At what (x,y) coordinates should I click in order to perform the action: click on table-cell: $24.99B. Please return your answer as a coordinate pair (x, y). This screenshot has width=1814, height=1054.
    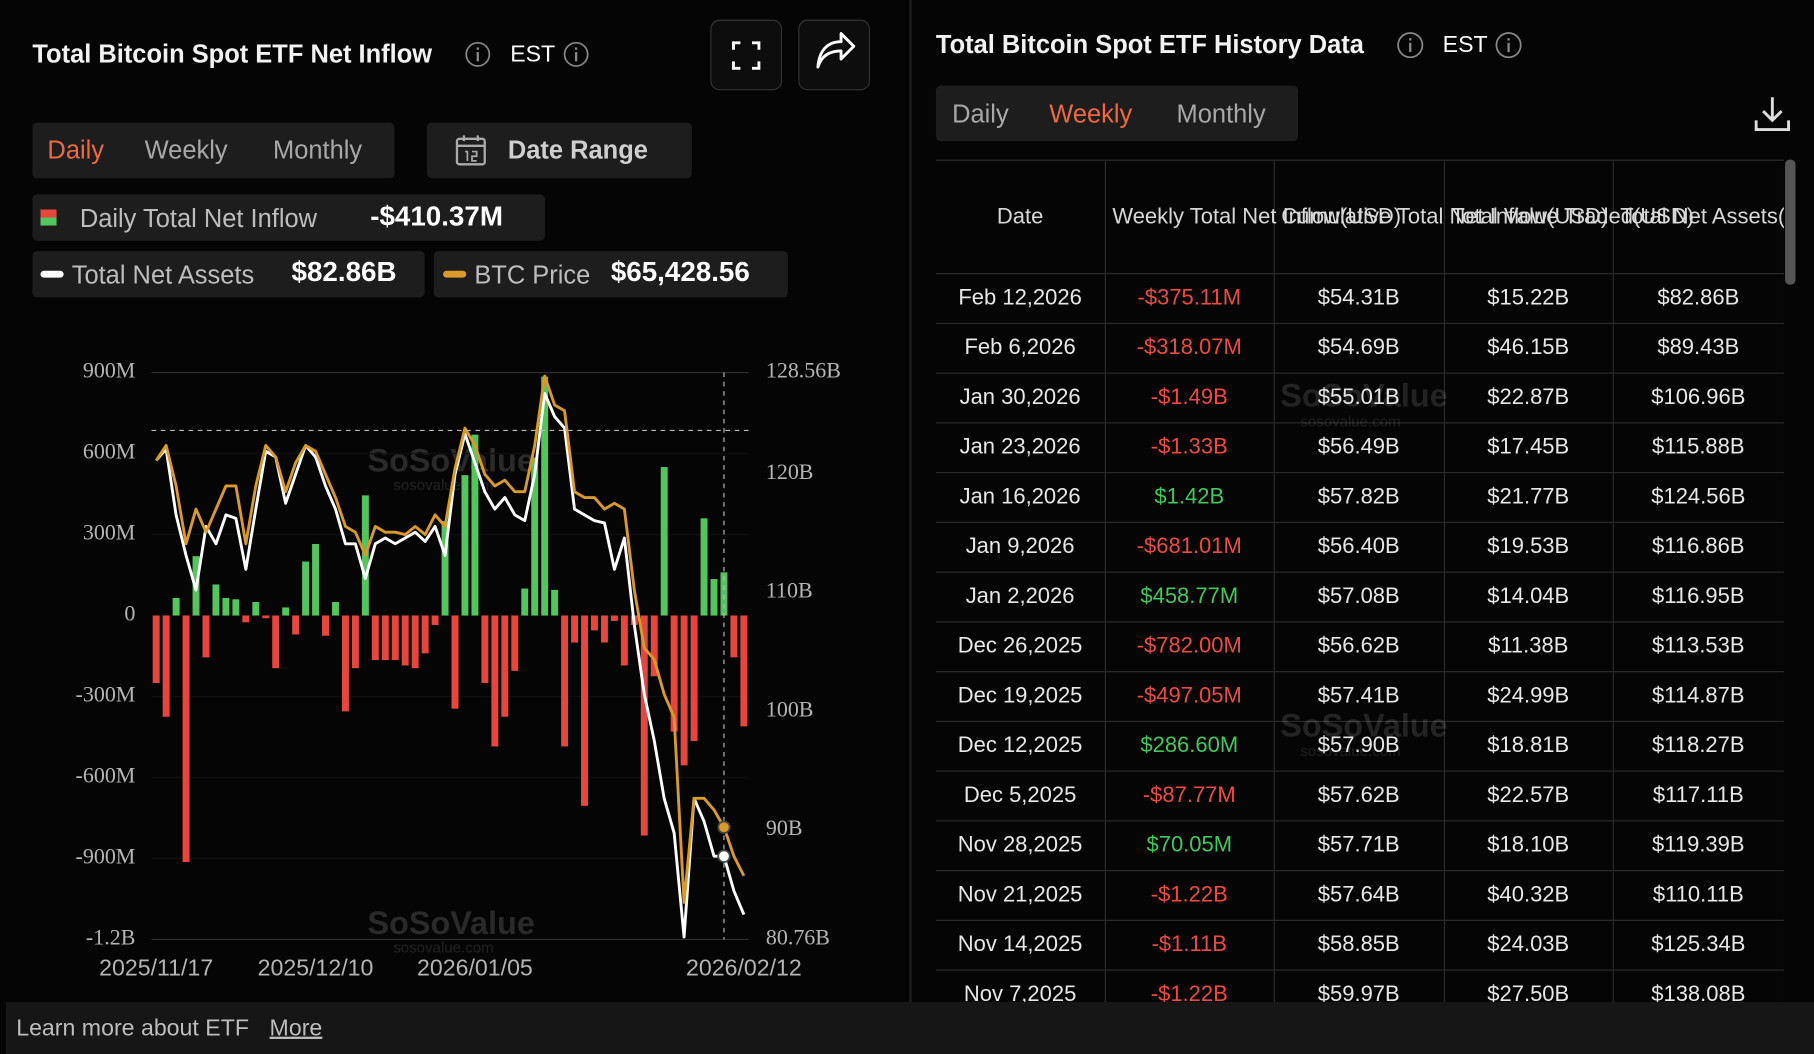
    Looking at the image, I should click on (1528, 696).